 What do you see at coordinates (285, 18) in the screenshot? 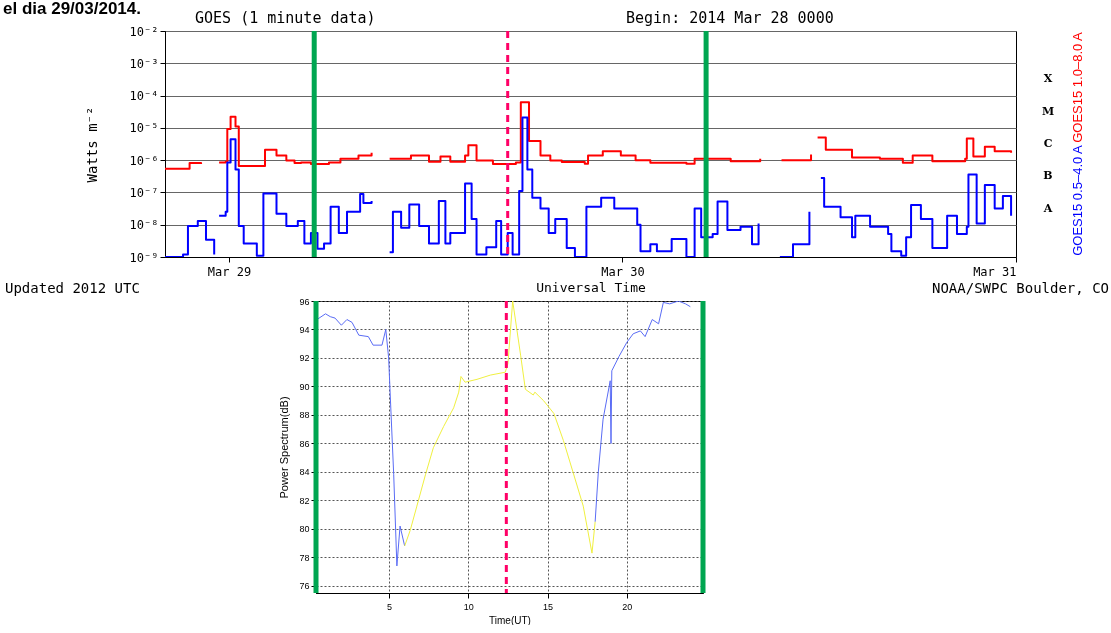
I see `chart-title: GOES (1 minute data)` at bounding box center [285, 18].